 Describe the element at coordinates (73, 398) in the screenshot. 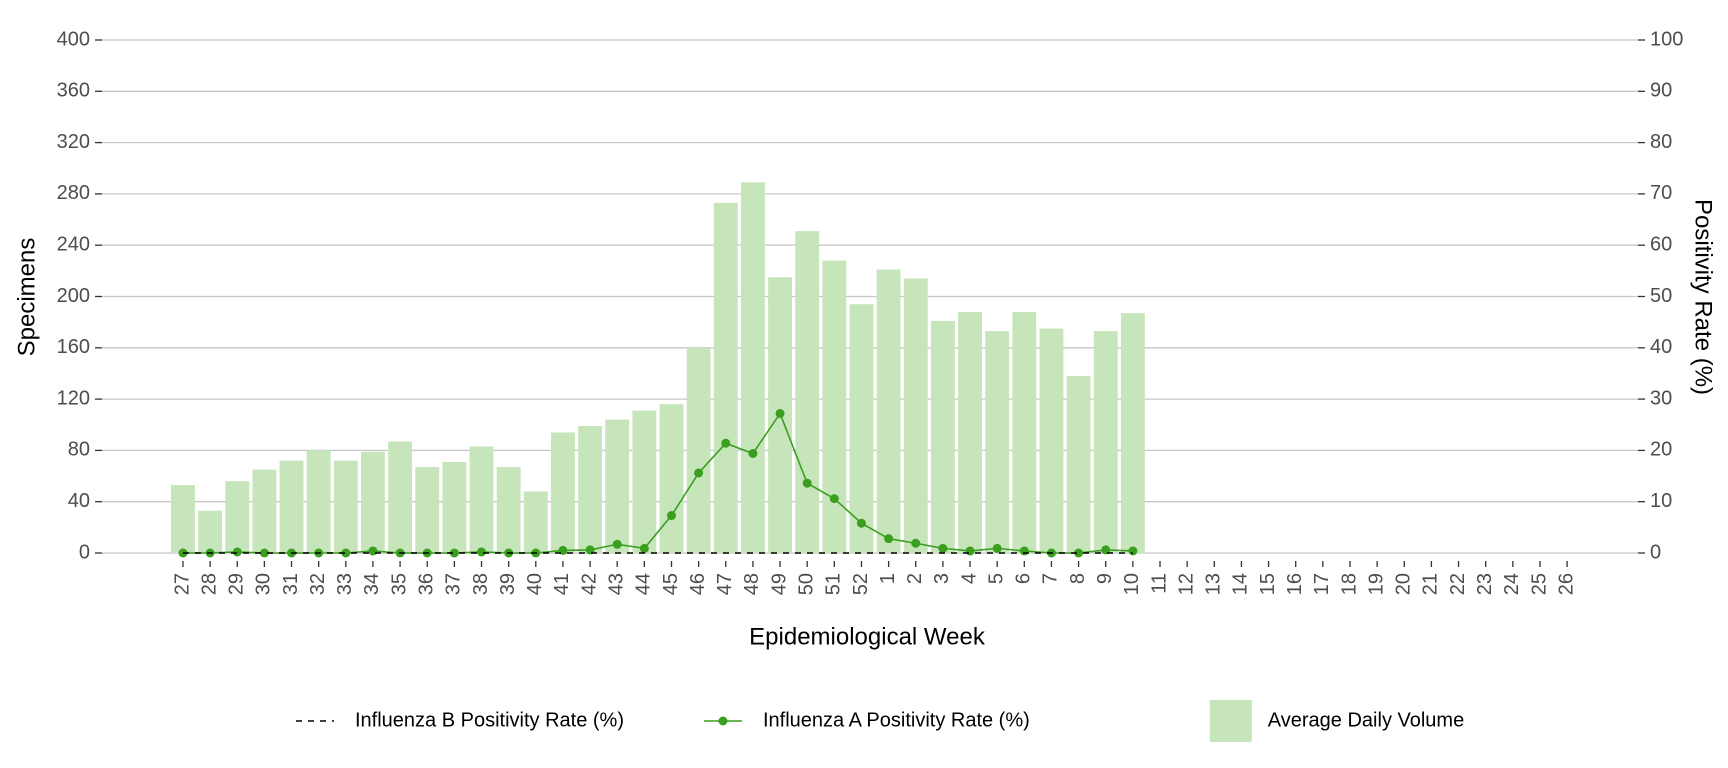

I see `y-tick-label: 120` at that location.